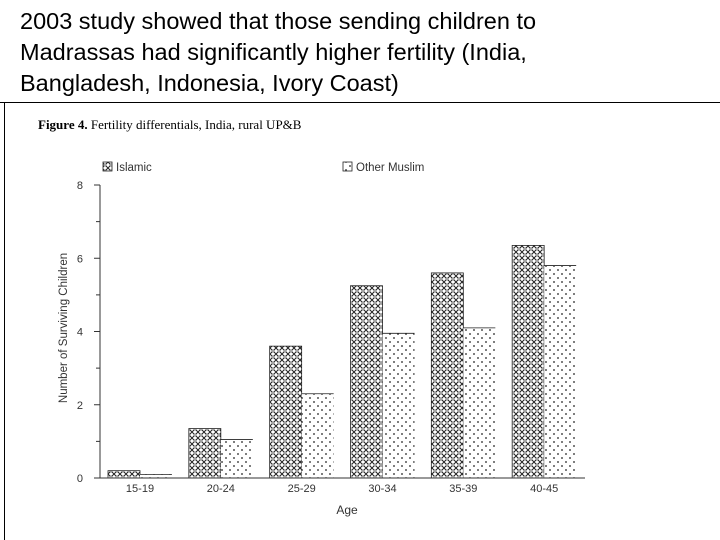  I want to click on y-tick-label: 6, so click(80, 259).